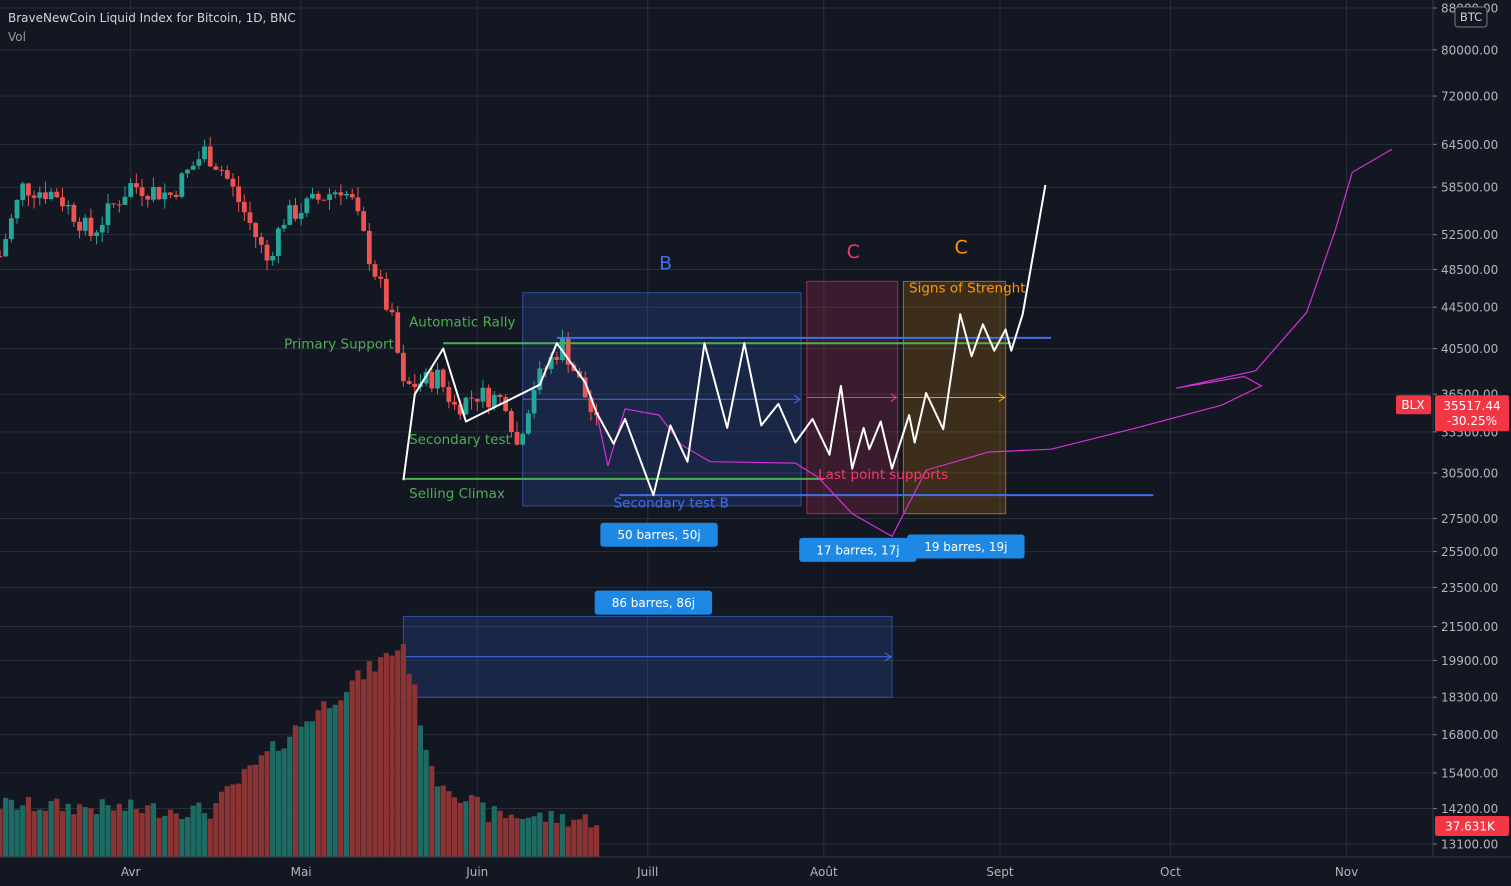 The width and height of the screenshot is (1511, 886). I want to click on range-measure-badge: 17 barres, 17j, so click(858, 549).